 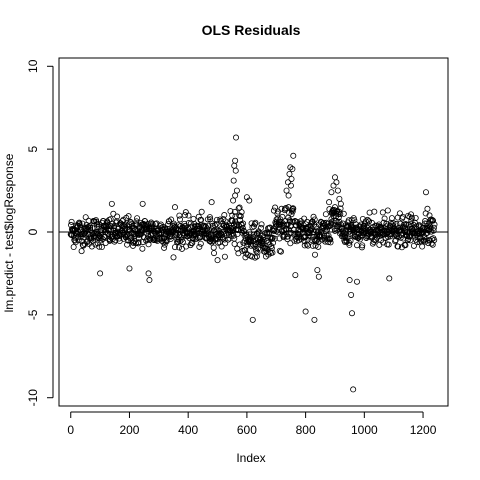 What do you see at coordinates (250, 458) in the screenshot?
I see `x-axis-label: Index` at bounding box center [250, 458].